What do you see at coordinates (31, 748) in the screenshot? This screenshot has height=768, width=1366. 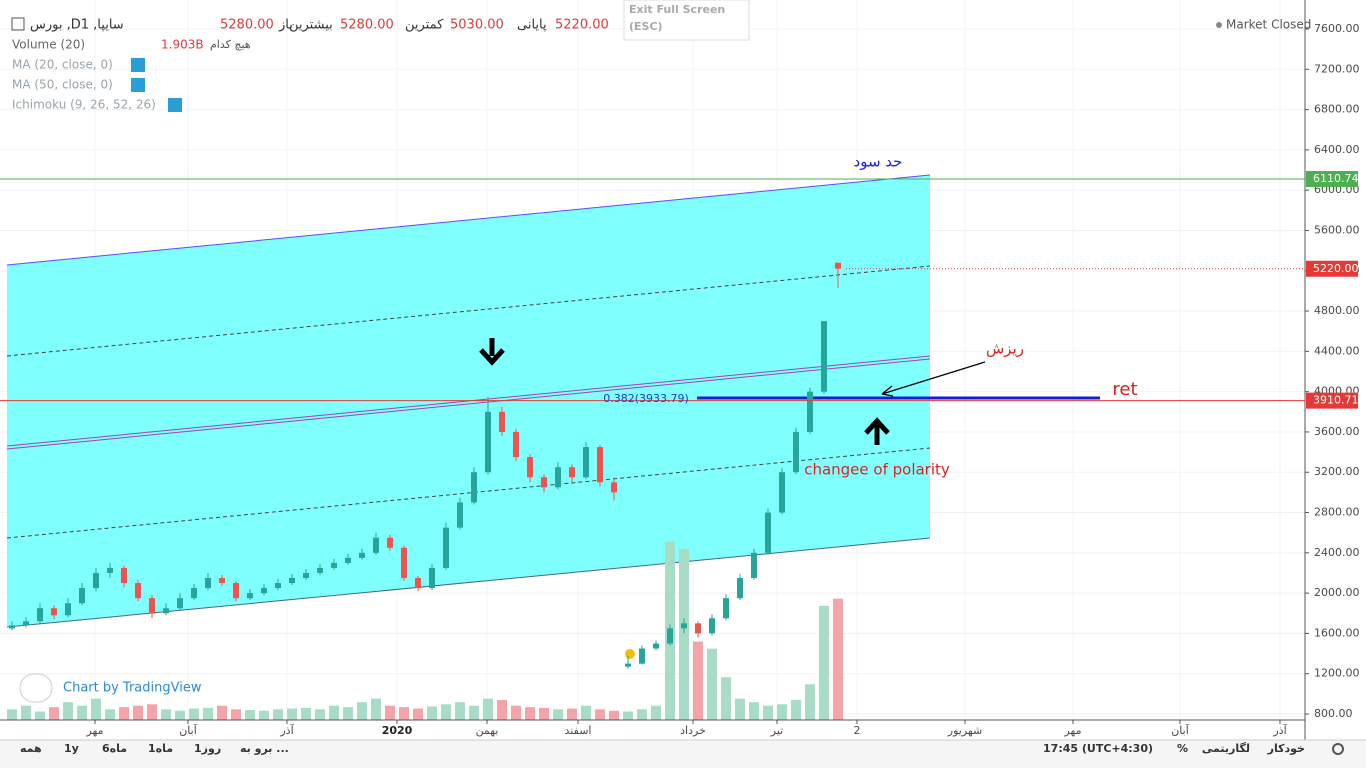 I see `toolbar-button: همه` at bounding box center [31, 748].